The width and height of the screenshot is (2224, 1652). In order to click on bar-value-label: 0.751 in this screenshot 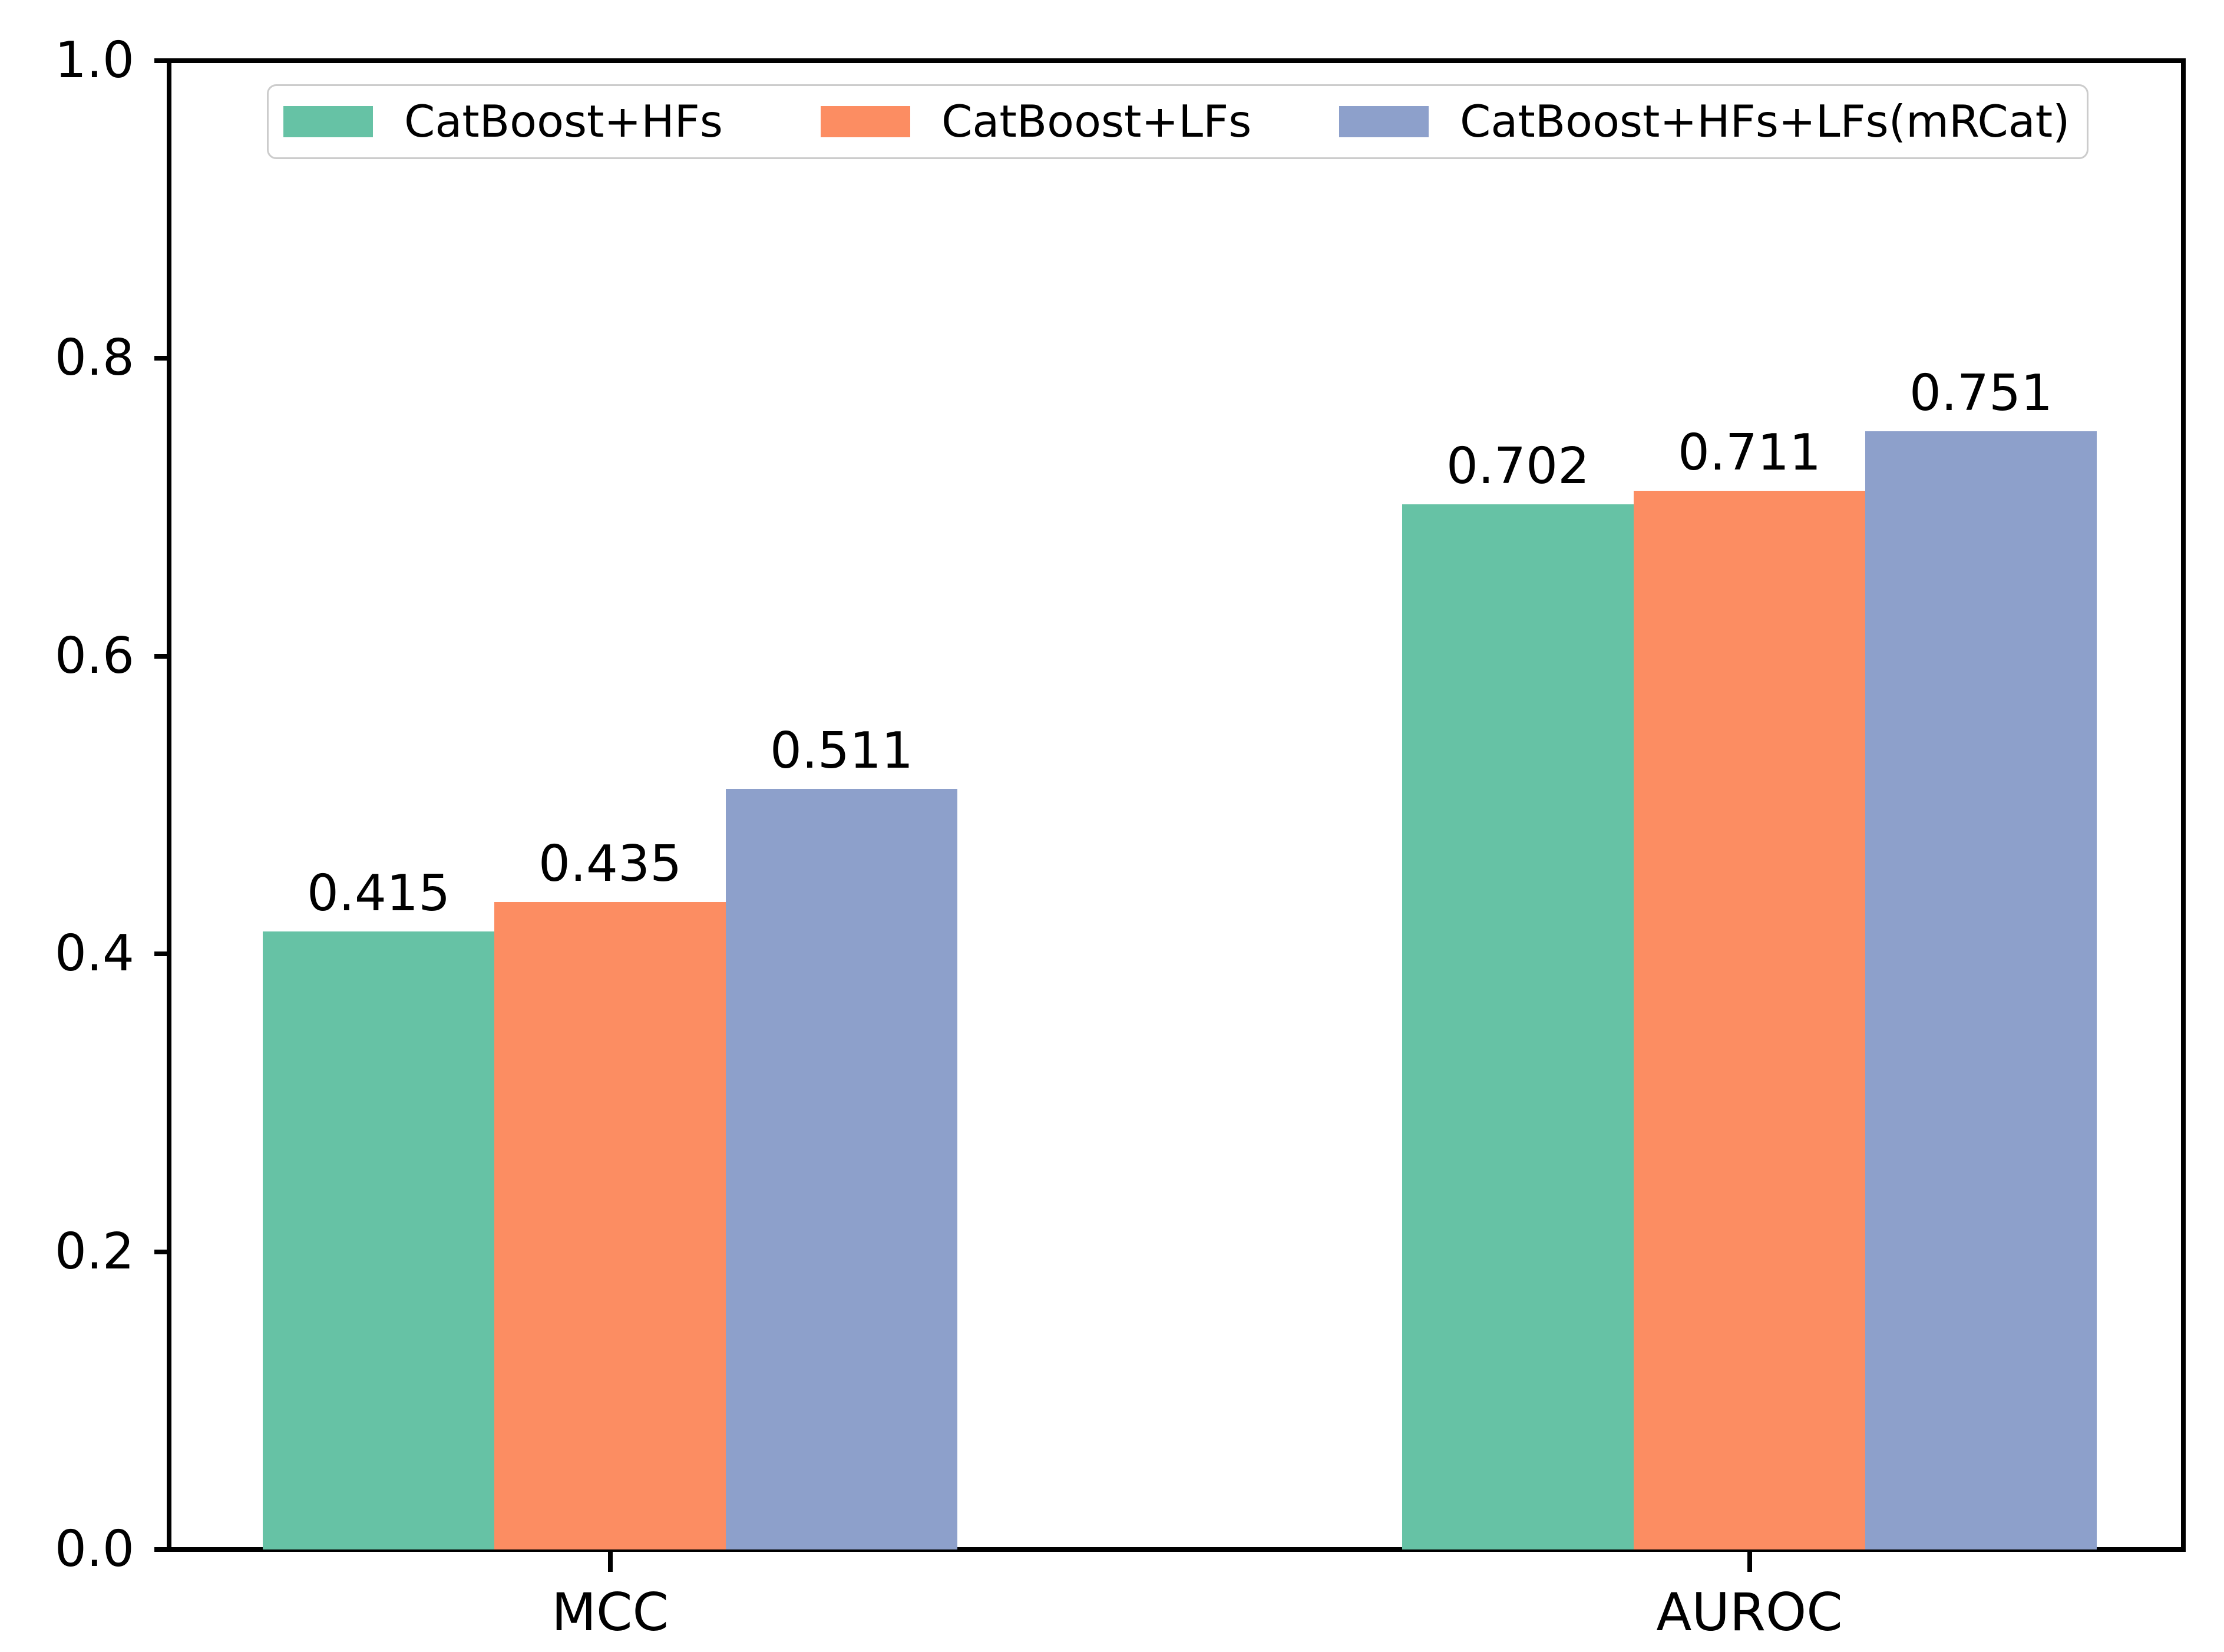, I will do `click(1981, 393)`.